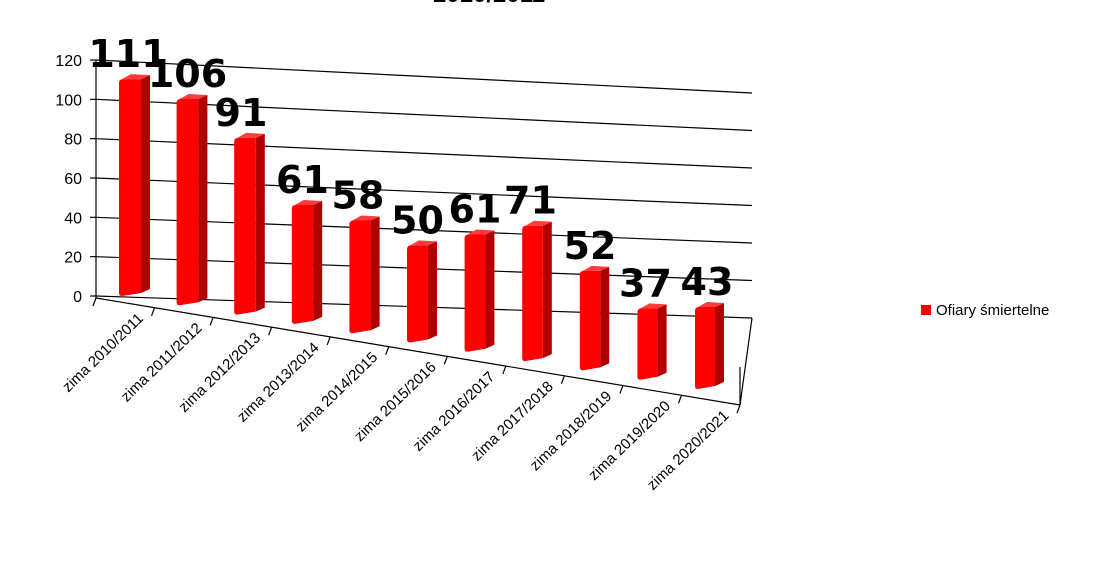 Image resolution: width=1098 pixels, height=566 pixels. What do you see at coordinates (73, 140) in the screenshot?
I see `y-tick-label: 80` at bounding box center [73, 140].